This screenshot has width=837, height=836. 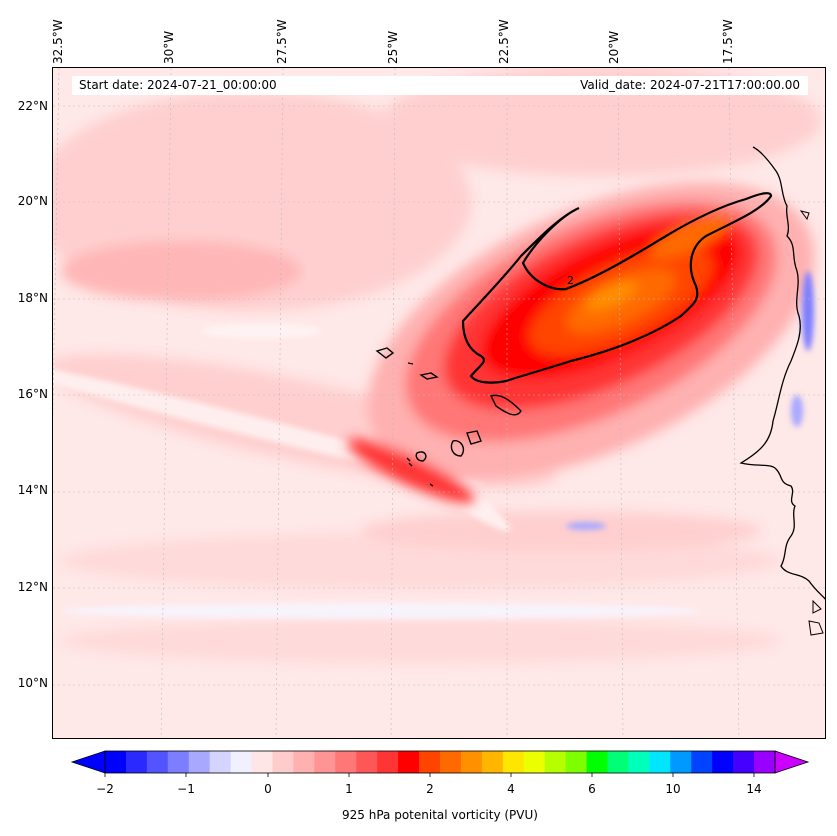 What do you see at coordinates (32, 394) in the screenshot?
I see `latitude-label: 16°N` at bounding box center [32, 394].